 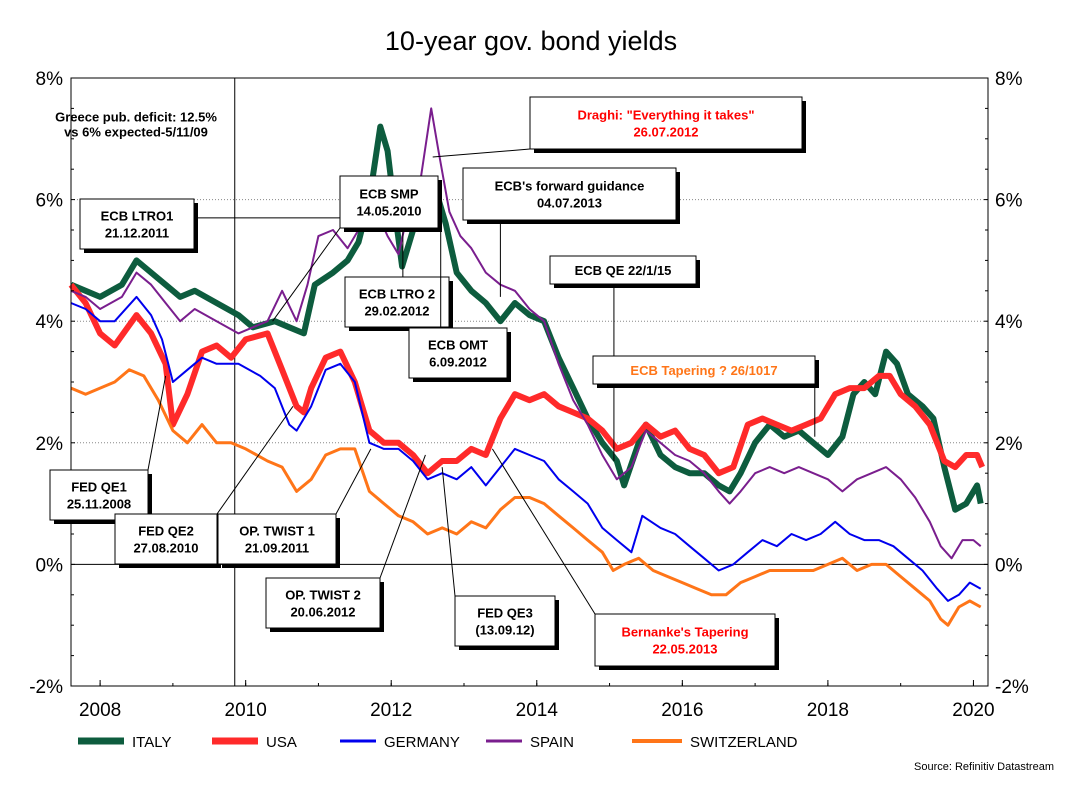 I want to click on annotation-text: 27.08.2010, so click(x=165, y=547).